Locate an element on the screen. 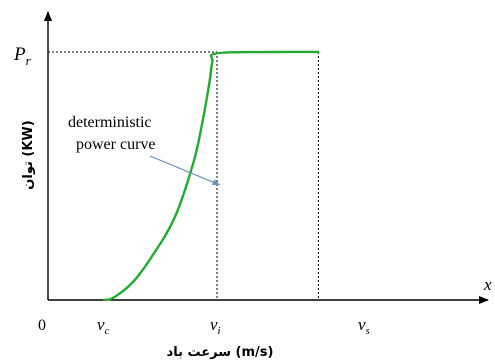  x-axis-letter: x is located at coordinates (487, 284).